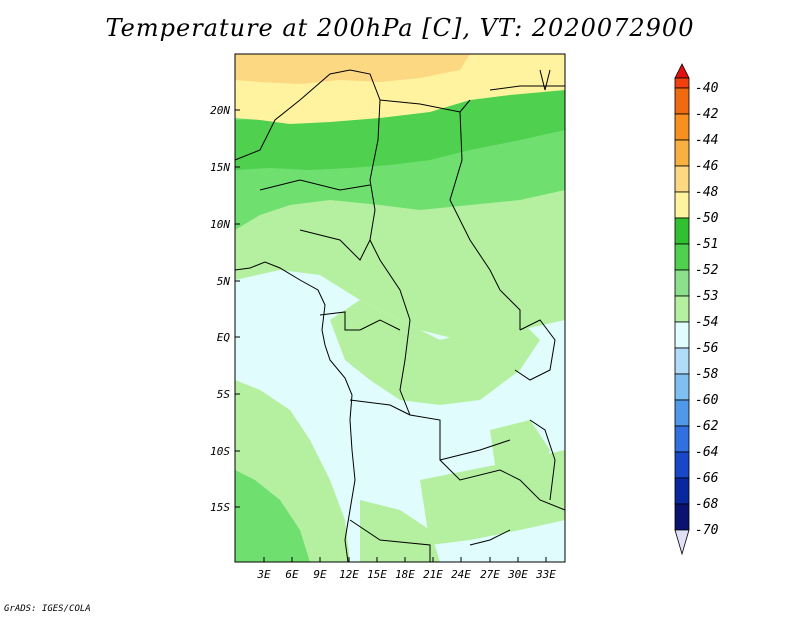 Image resolution: width=800 pixels, height=618 pixels. What do you see at coordinates (682, 71) in the screenshot?
I see `colorbar-top-arrow` at bounding box center [682, 71].